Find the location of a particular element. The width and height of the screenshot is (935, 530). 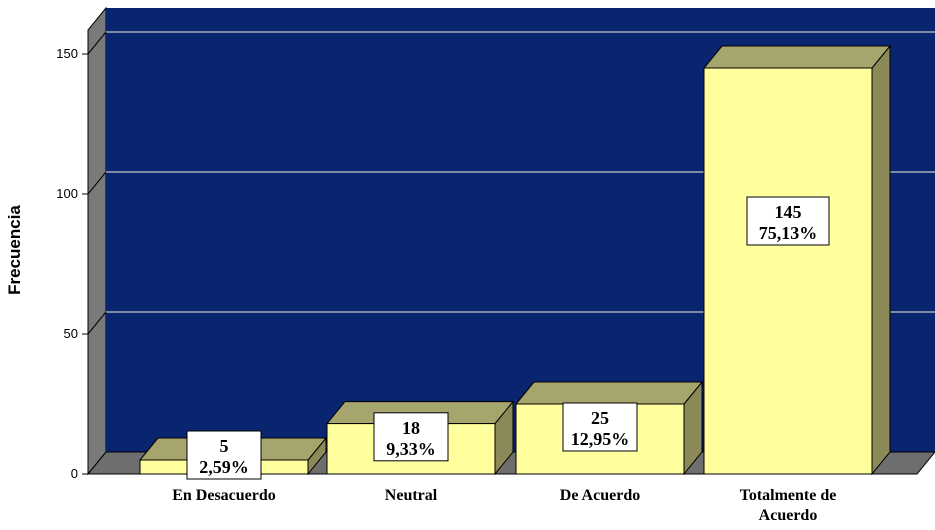

data-label-count: 145 is located at coordinates (788, 212).